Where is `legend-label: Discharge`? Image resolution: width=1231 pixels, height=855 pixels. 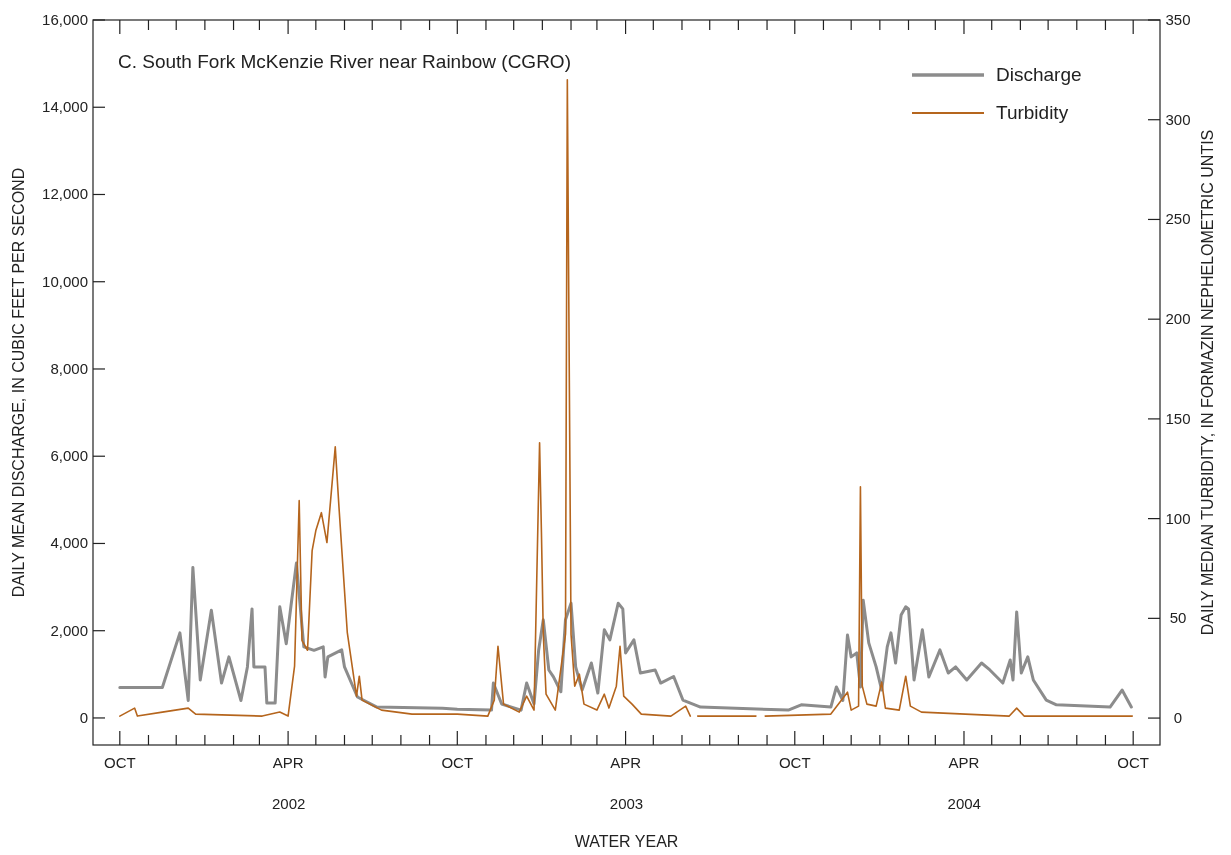 legend-label: Discharge is located at coordinates (1039, 74).